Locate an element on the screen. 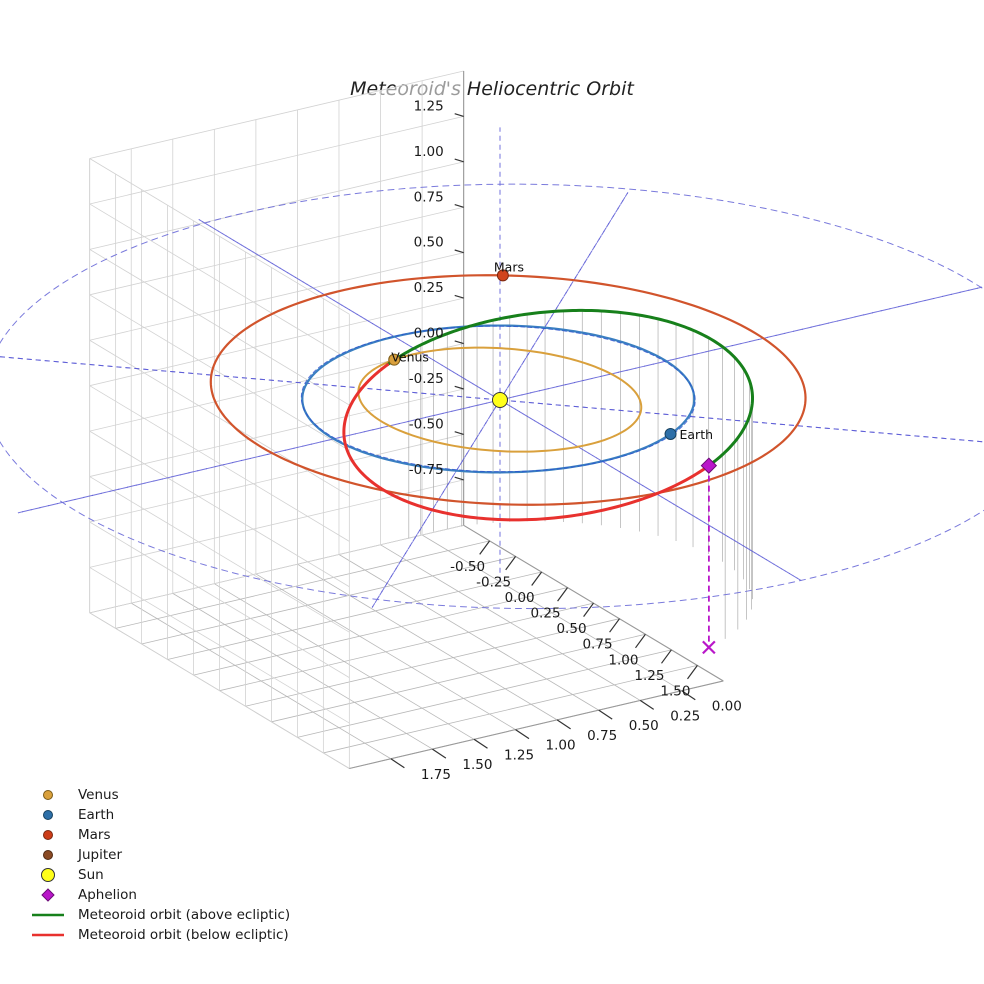 Image resolution: width=984 pixels, height=984 pixels. z-tick-label-8-tick is located at coordinates (459, 478).